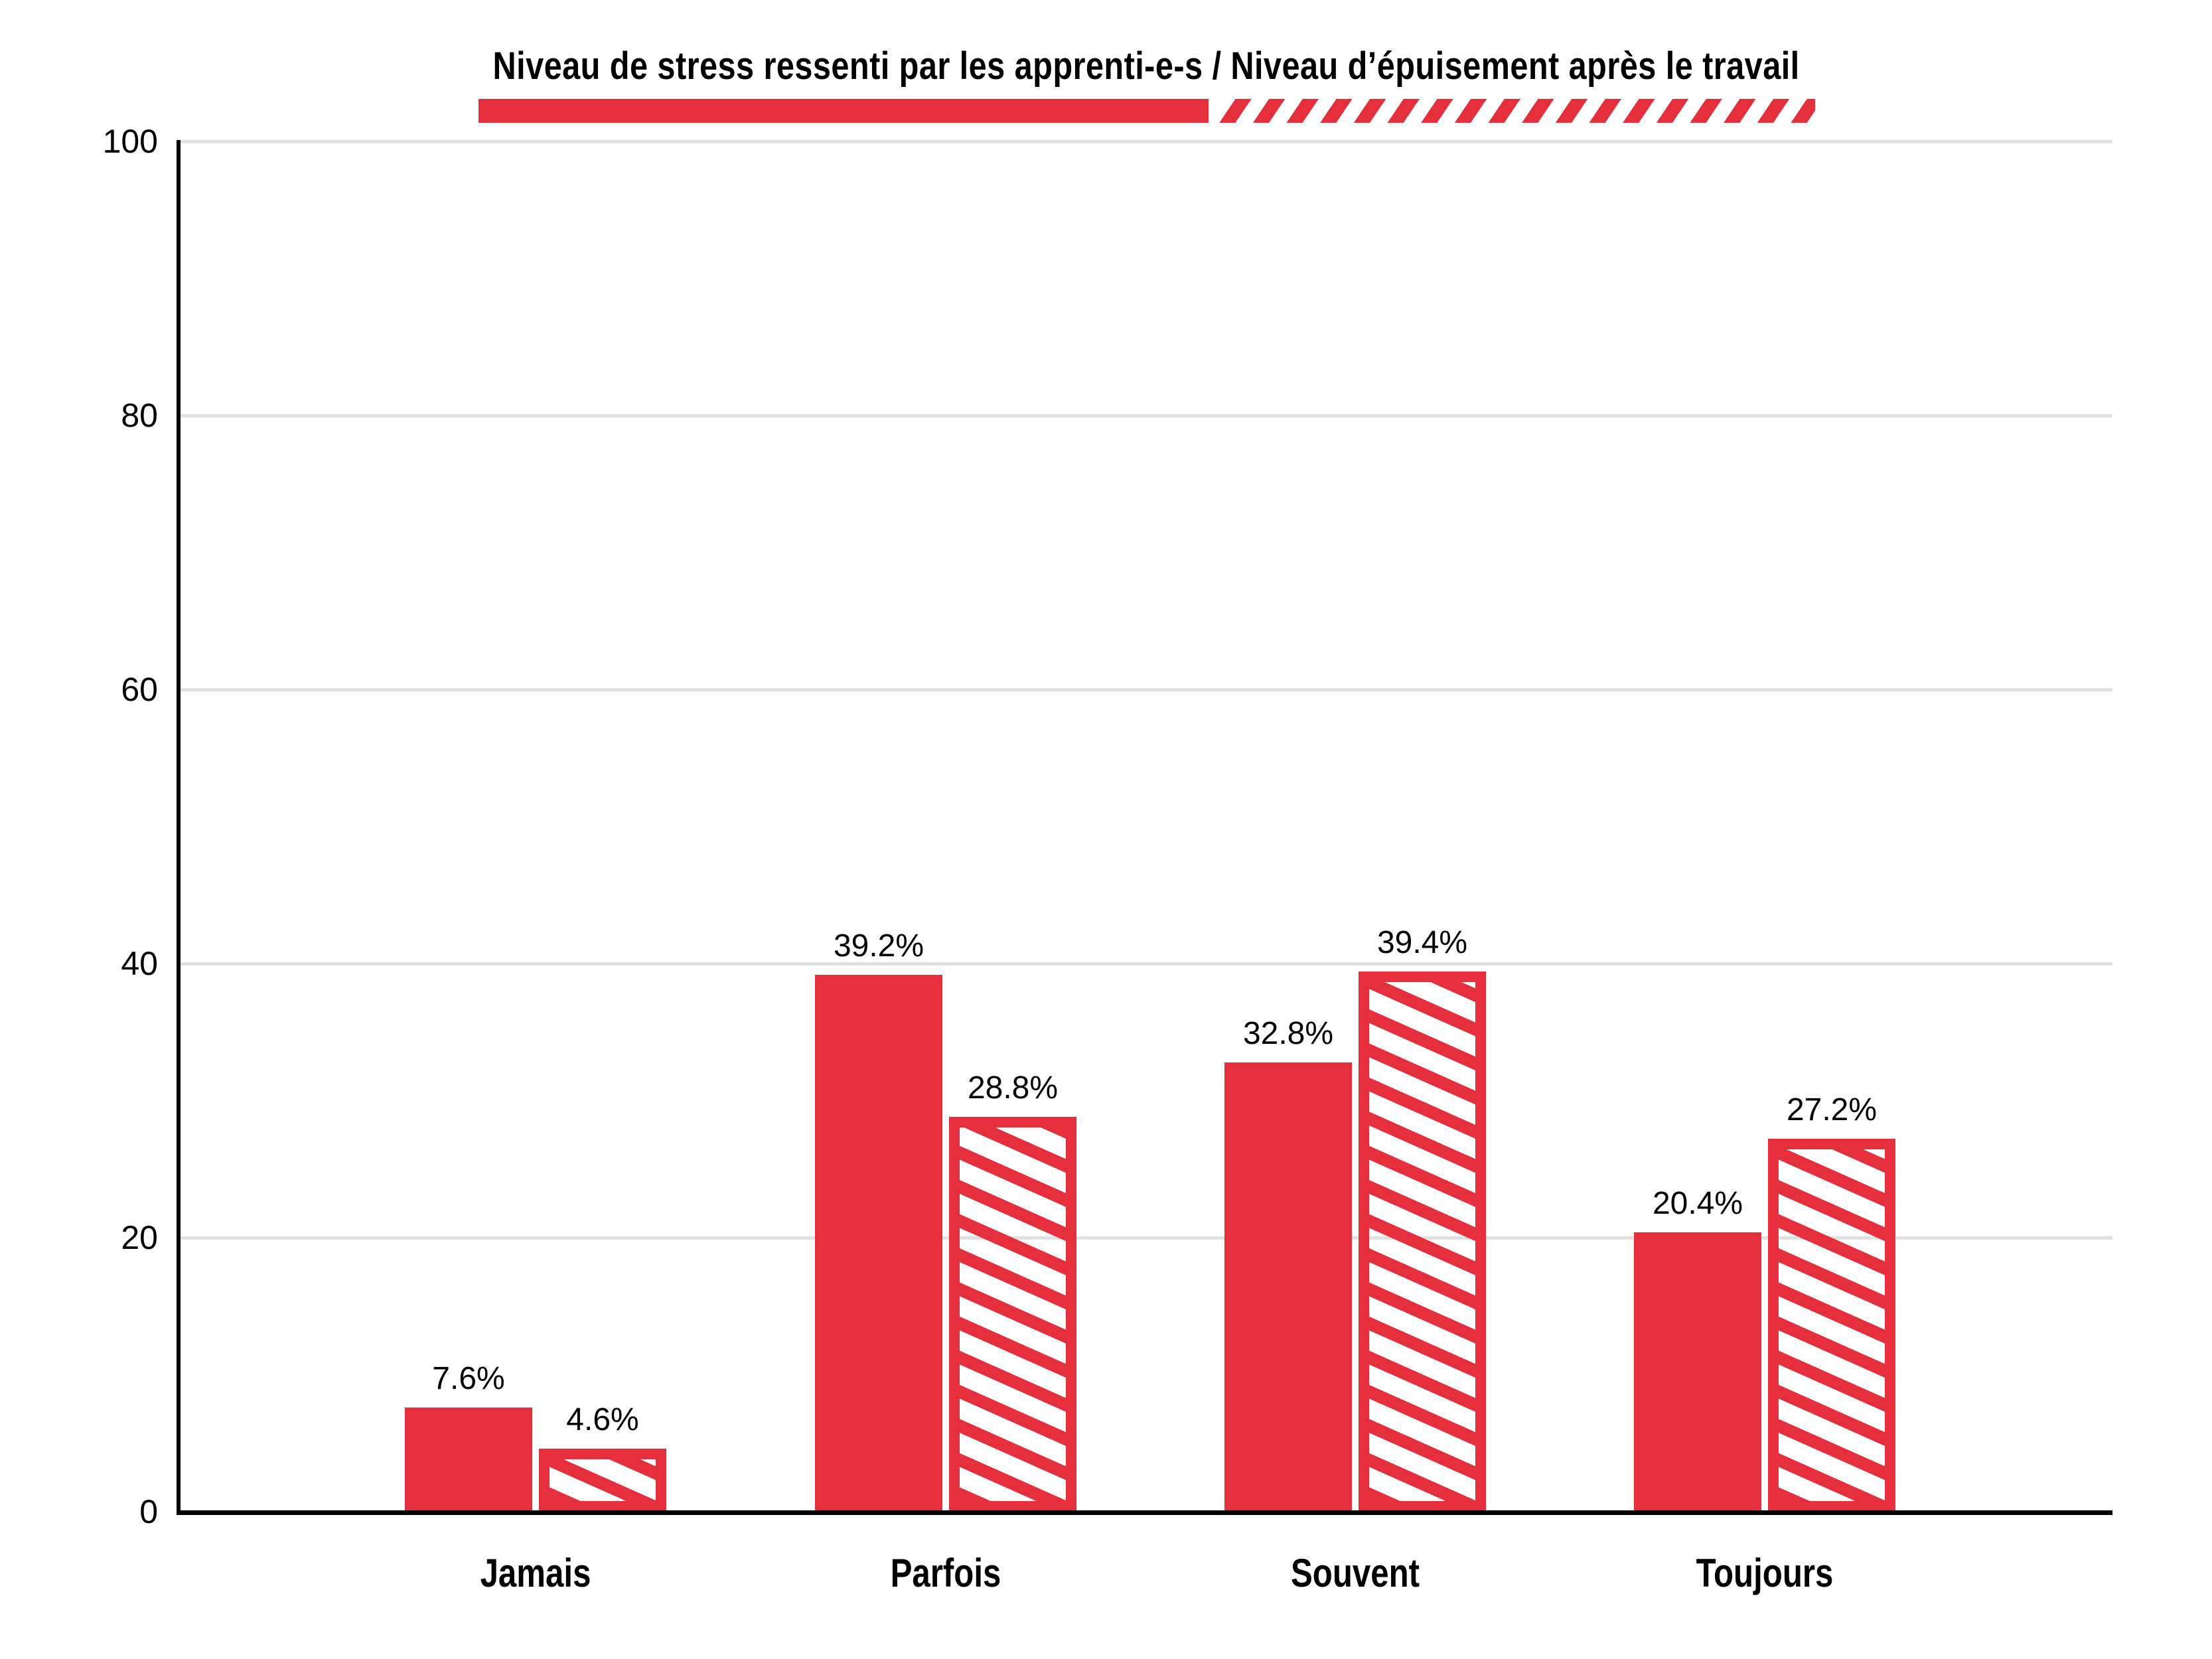 This screenshot has height=1659, width=2212. What do you see at coordinates (1288, 1287) in the screenshot?
I see `bar-solid-souvent` at bounding box center [1288, 1287].